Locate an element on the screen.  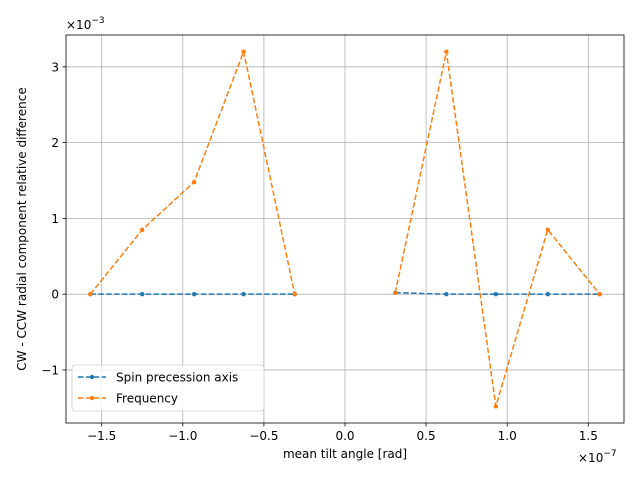
y-tick-label: −1 is located at coordinates (50, 370).